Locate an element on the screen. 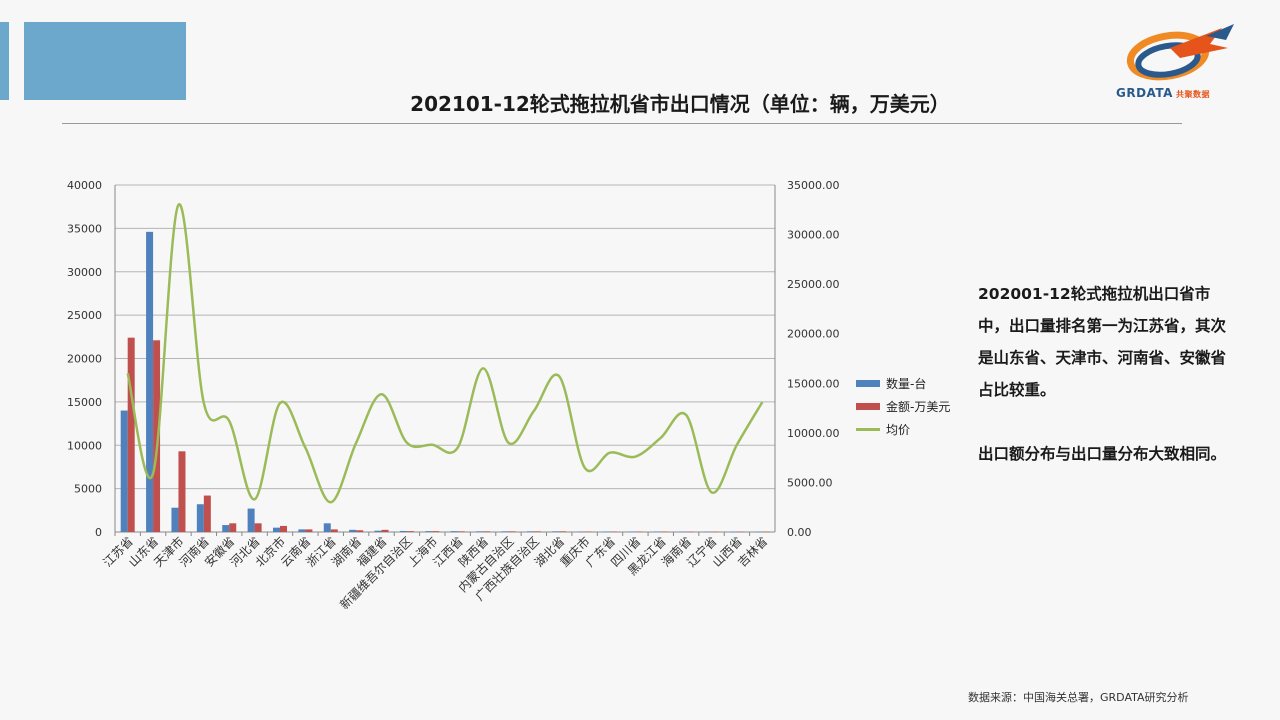  chart-legend: 数量-台 金额-万美元 均价 is located at coordinates (903, 406).